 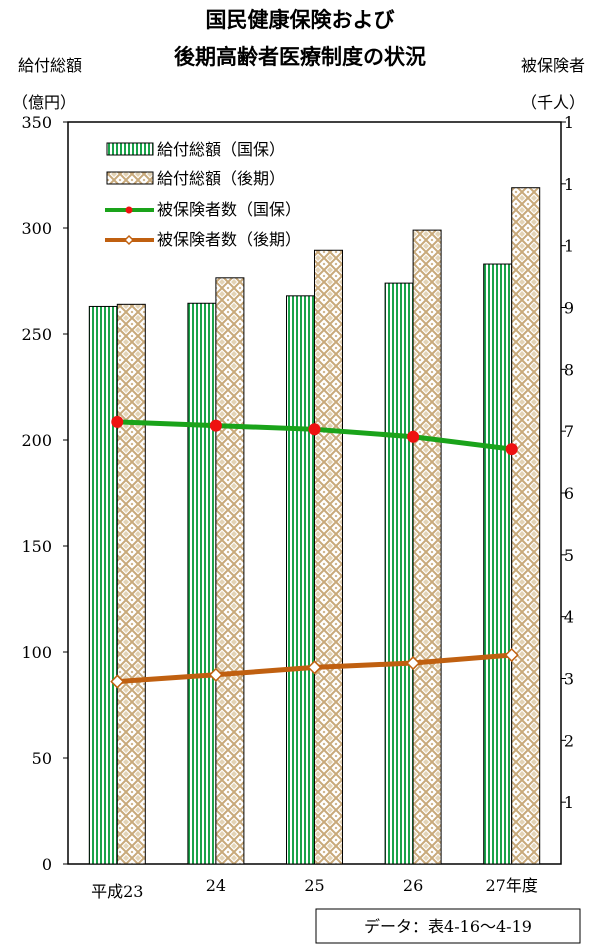 What do you see at coordinates (569, 555) in the screenshot?
I see `y-right-tick-label: 5` at bounding box center [569, 555].